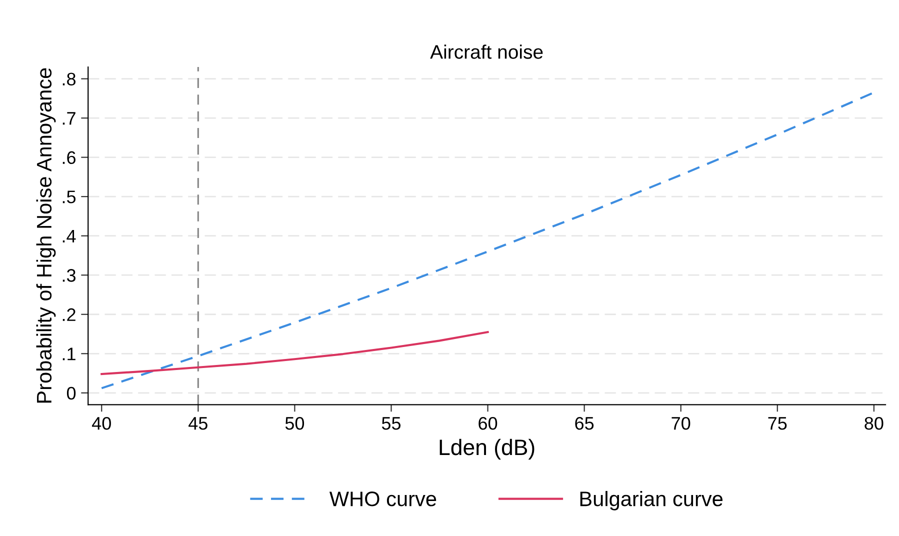 The width and height of the screenshot is (899, 536). What do you see at coordinates (777, 423) in the screenshot?
I see `x-tick-label: 75` at bounding box center [777, 423].